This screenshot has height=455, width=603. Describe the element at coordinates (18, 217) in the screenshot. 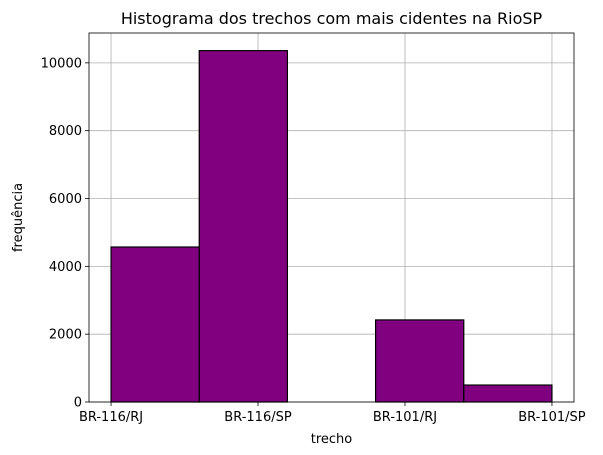

I see `y-axis-label: frequência` at that location.